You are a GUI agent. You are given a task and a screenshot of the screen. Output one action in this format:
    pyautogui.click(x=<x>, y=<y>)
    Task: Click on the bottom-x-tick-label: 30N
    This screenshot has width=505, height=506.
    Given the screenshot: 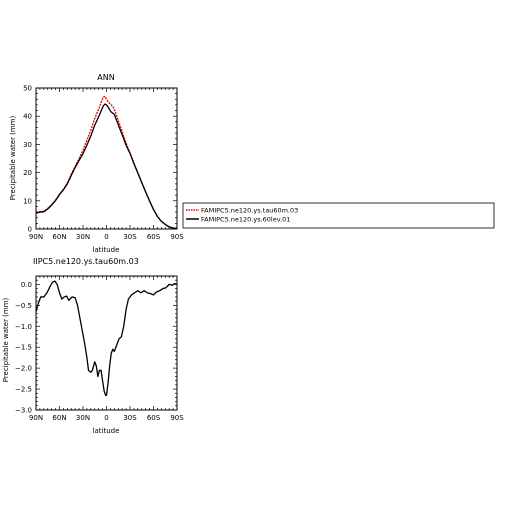 What is the action you would take?
    pyautogui.click(x=83, y=418)
    